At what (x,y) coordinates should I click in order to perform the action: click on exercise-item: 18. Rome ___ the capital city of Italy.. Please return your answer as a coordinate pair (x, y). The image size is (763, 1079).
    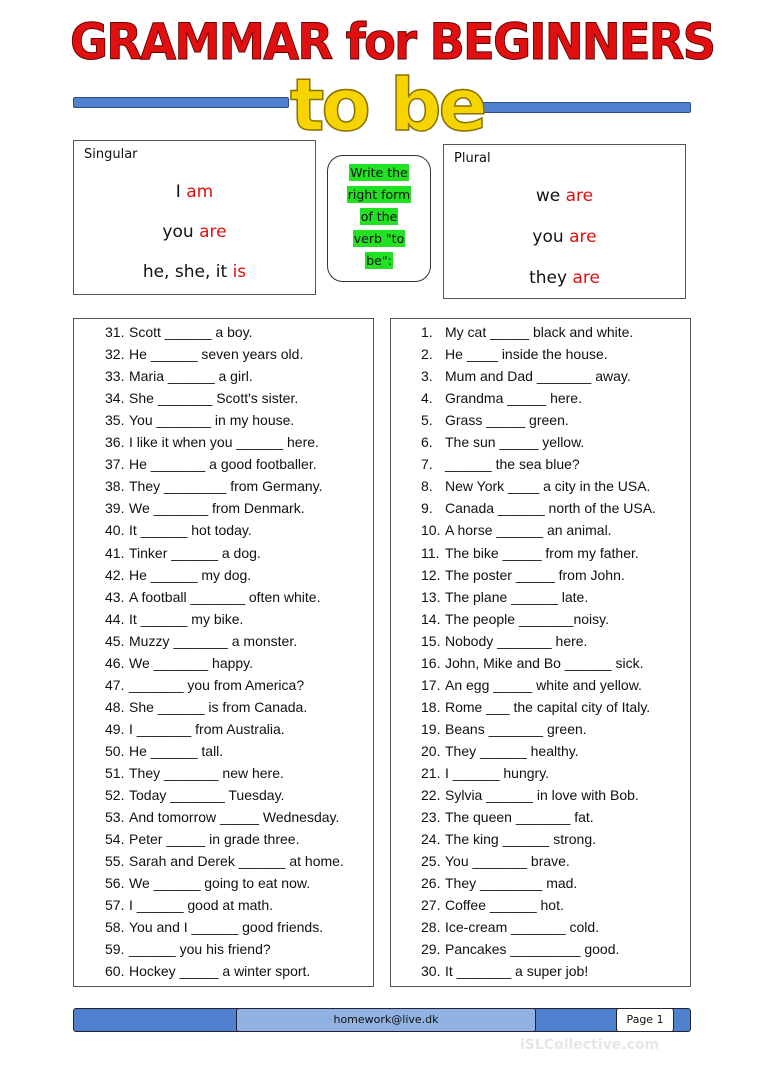
    Looking at the image, I should click on (535, 707).